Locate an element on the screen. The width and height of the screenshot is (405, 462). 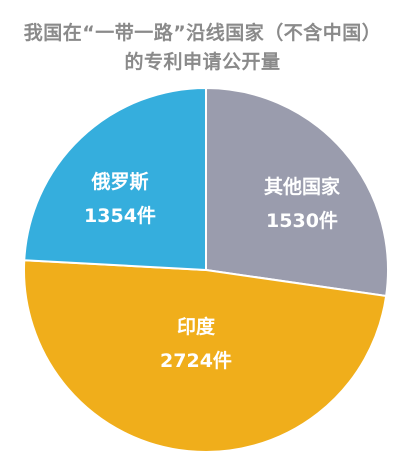
slice-value-label-0: 1354件 is located at coordinates (120, 215).